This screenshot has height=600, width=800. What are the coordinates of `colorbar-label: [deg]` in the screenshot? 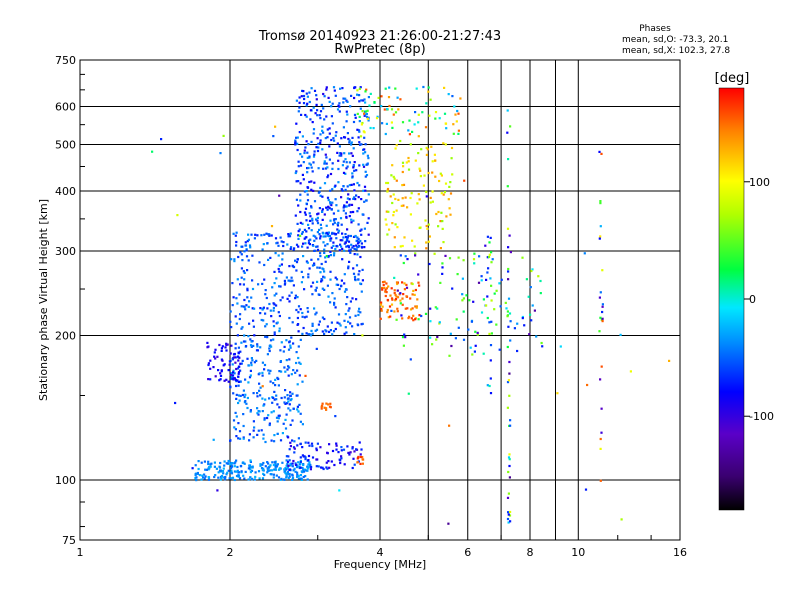 It's located at (732, 78).